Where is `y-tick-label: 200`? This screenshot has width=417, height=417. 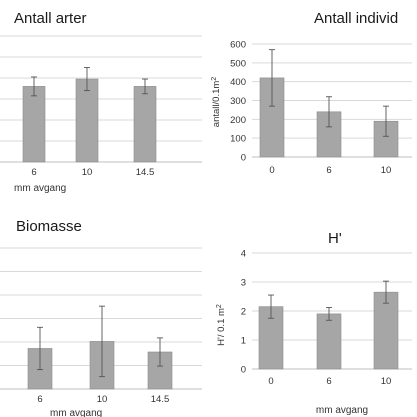
y-tick-label: 200 is located at coordinates (238, 120).